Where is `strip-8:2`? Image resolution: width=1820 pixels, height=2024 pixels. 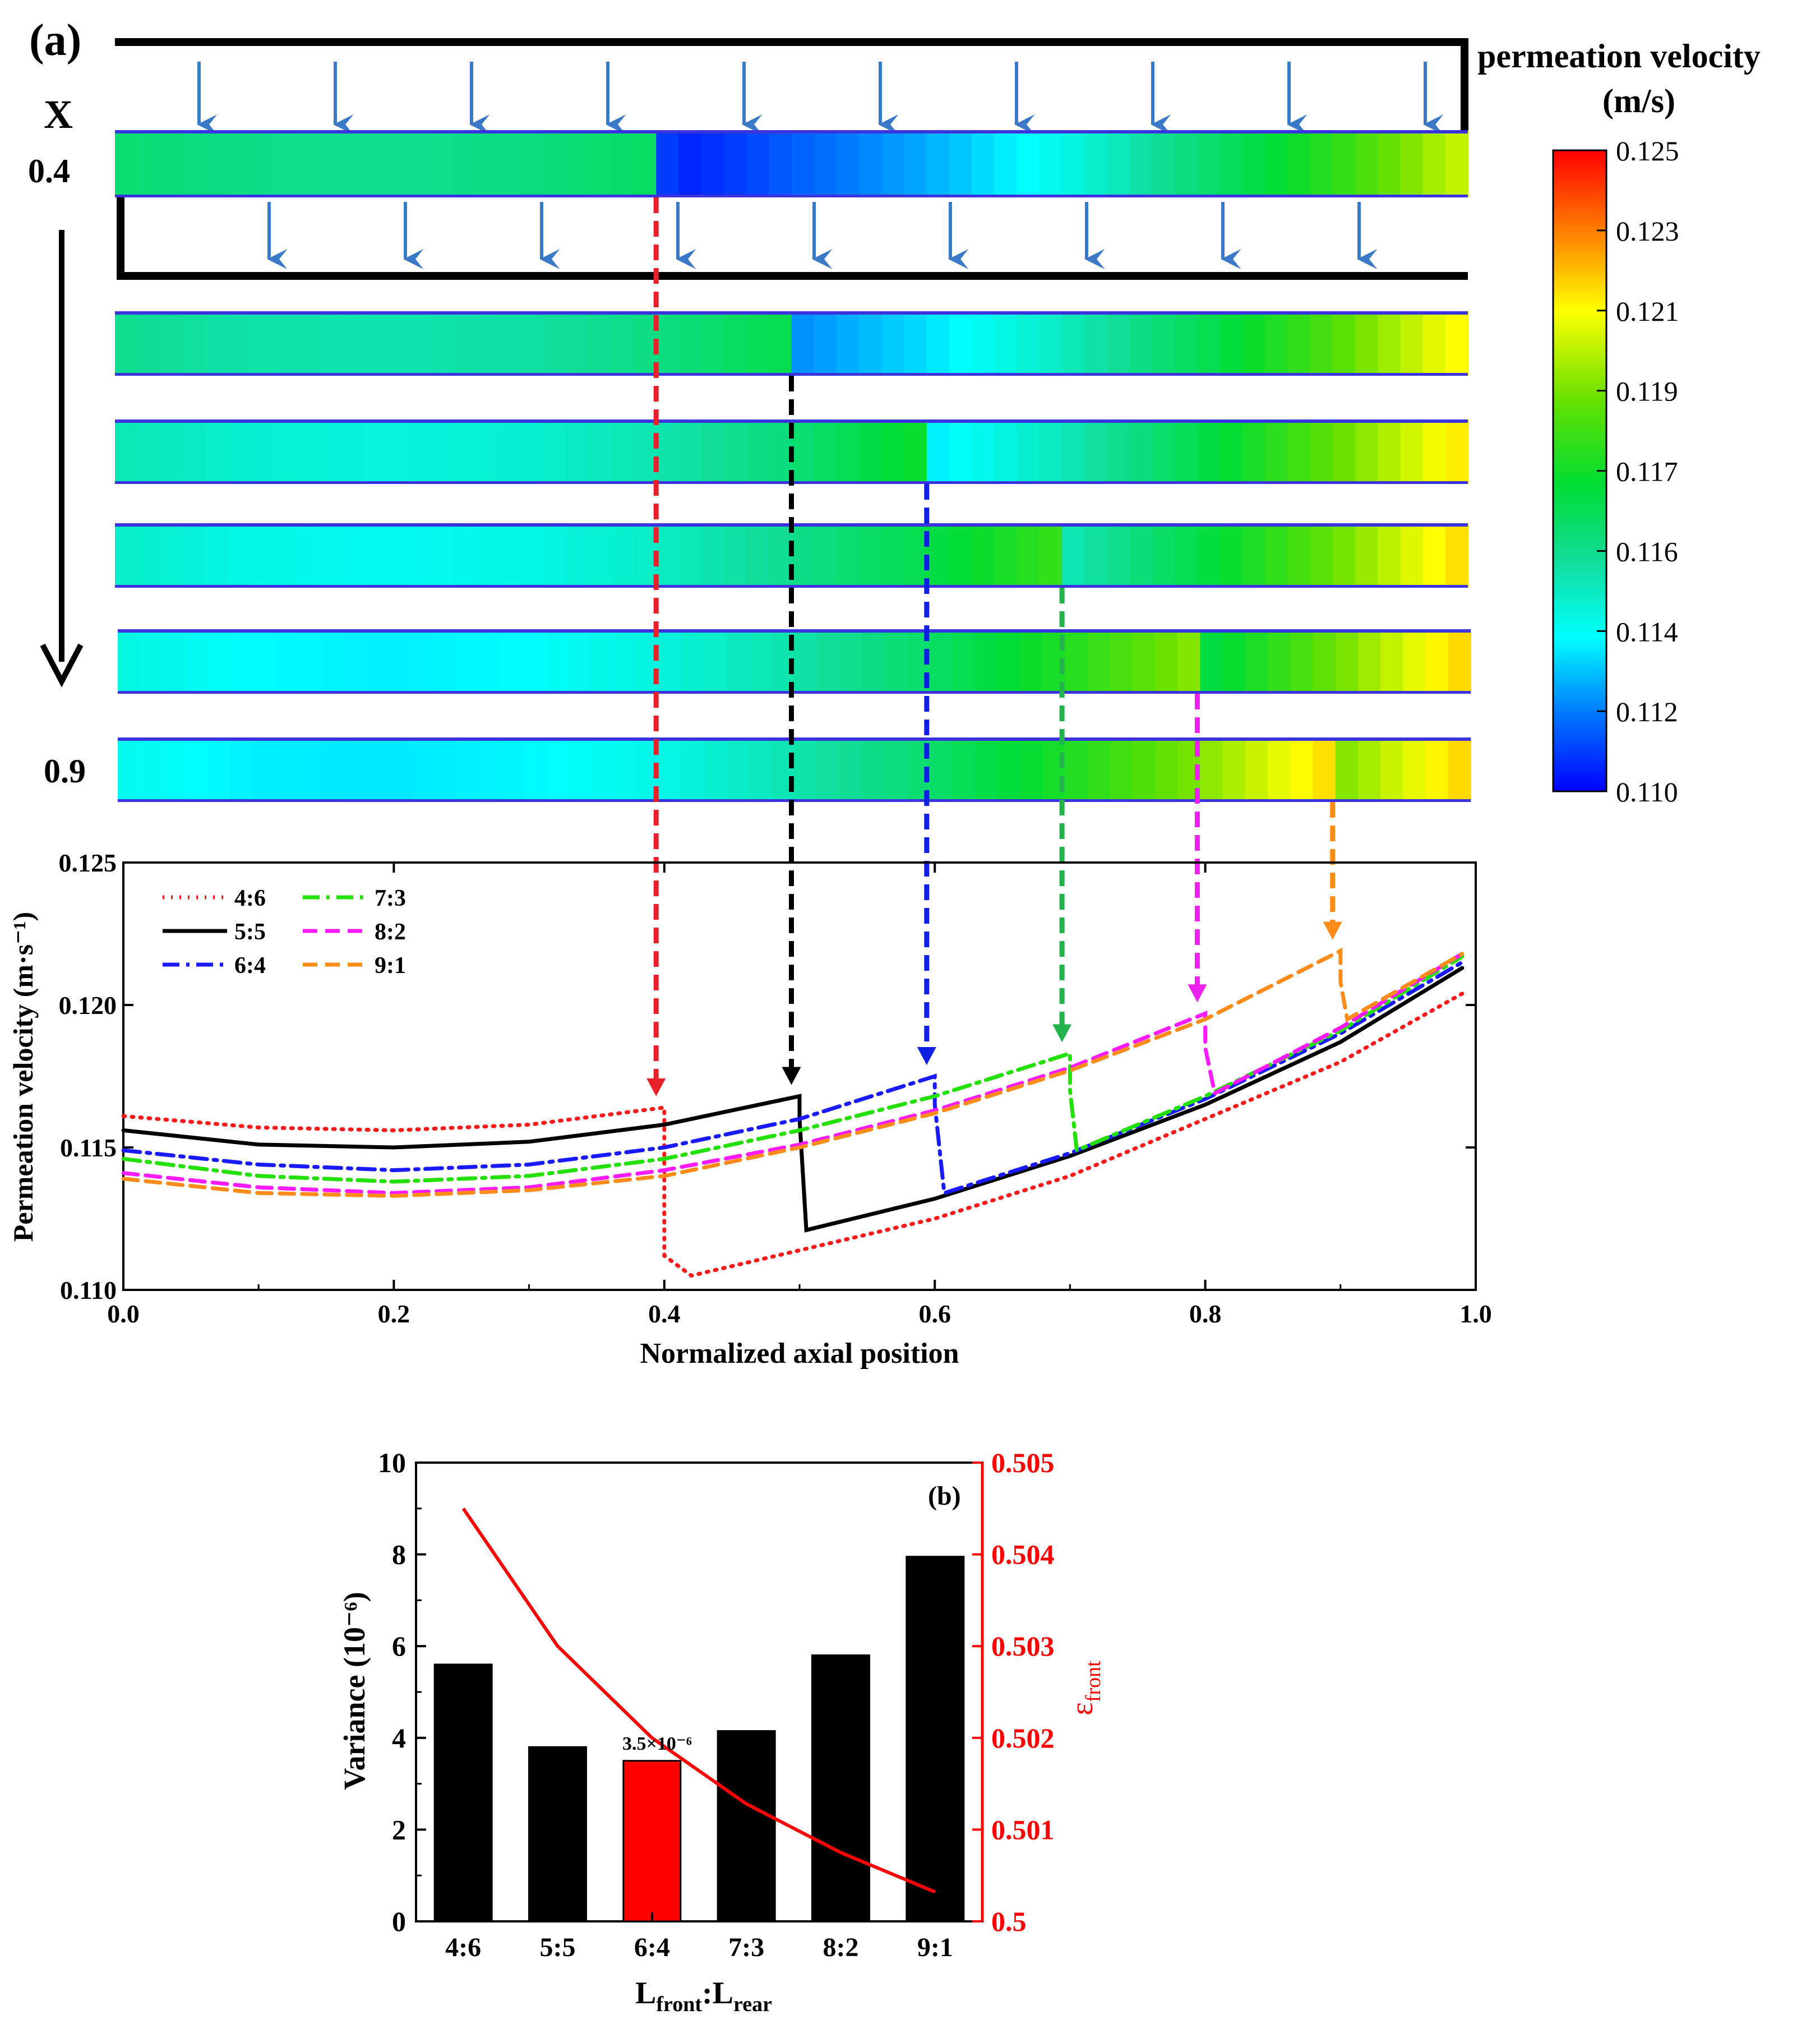
strip-8:2 is located at coordinates (795, 661).